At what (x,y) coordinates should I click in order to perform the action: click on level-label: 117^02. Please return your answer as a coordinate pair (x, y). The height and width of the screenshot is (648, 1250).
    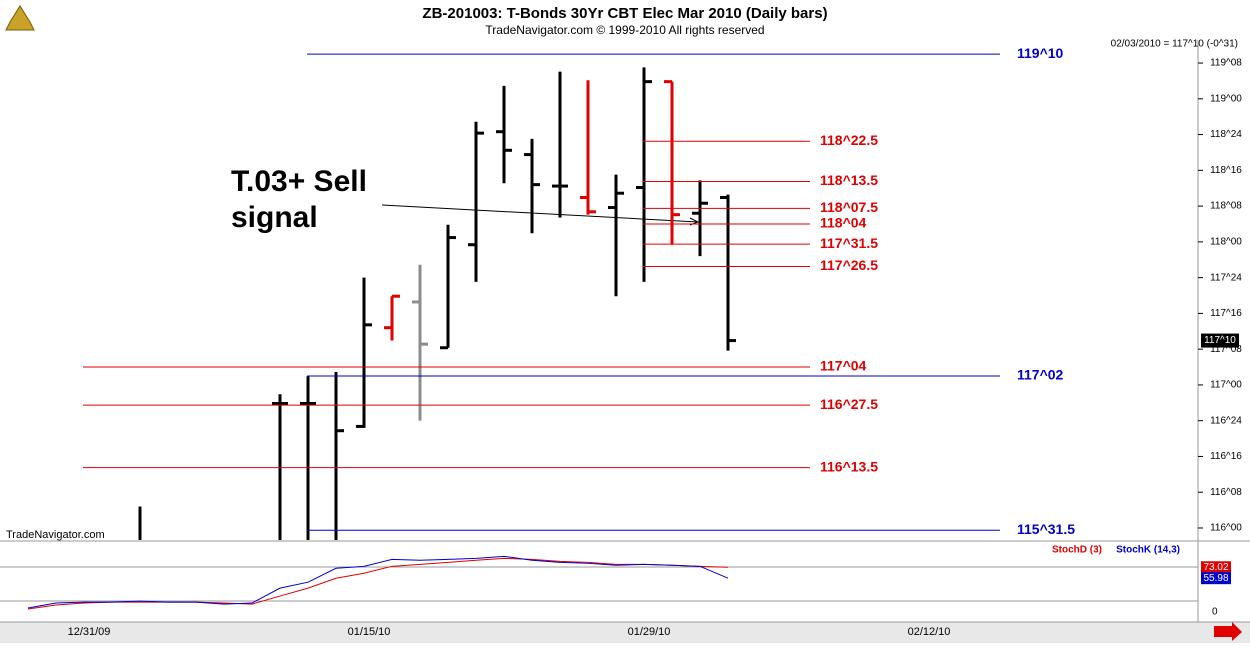
    Looking at the image, I should click on (1040, 375).